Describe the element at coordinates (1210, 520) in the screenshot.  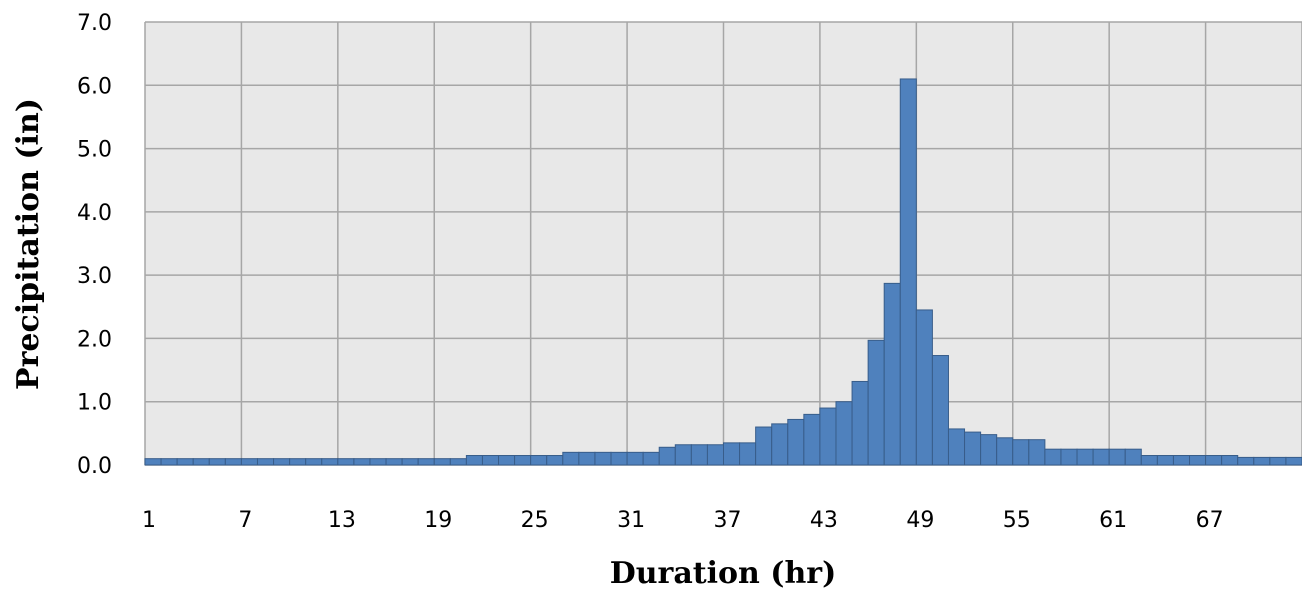
I see `x-tick-label: 67` at that location.